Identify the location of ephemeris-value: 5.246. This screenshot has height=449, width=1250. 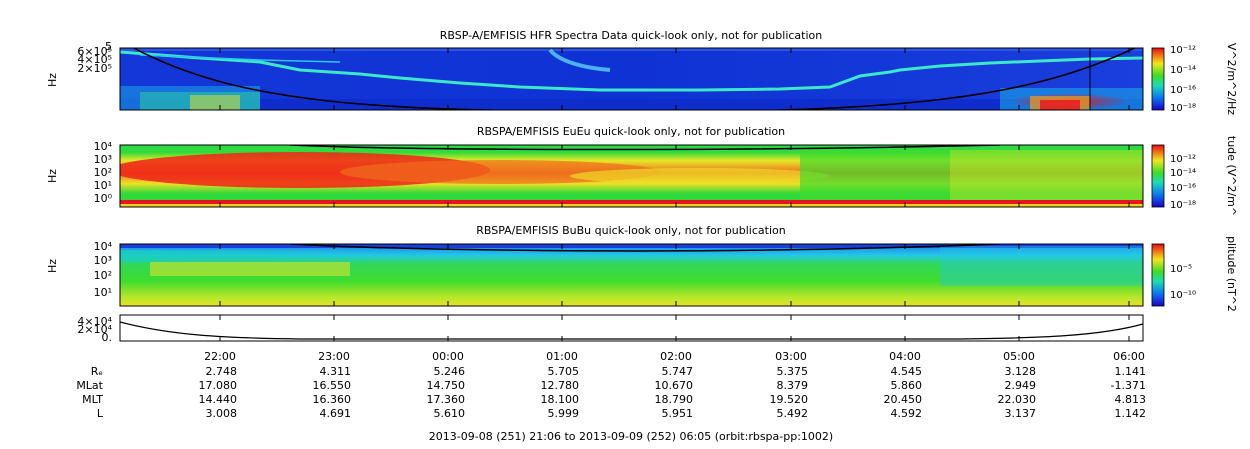
(450, 371).